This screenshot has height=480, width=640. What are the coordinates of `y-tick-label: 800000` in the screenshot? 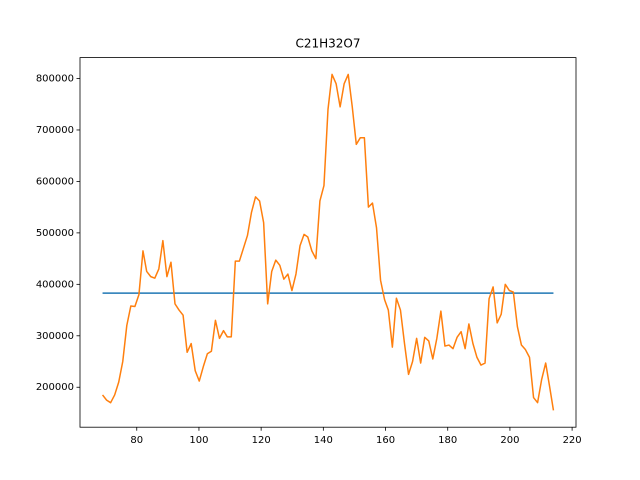 It's located at (55, 79).